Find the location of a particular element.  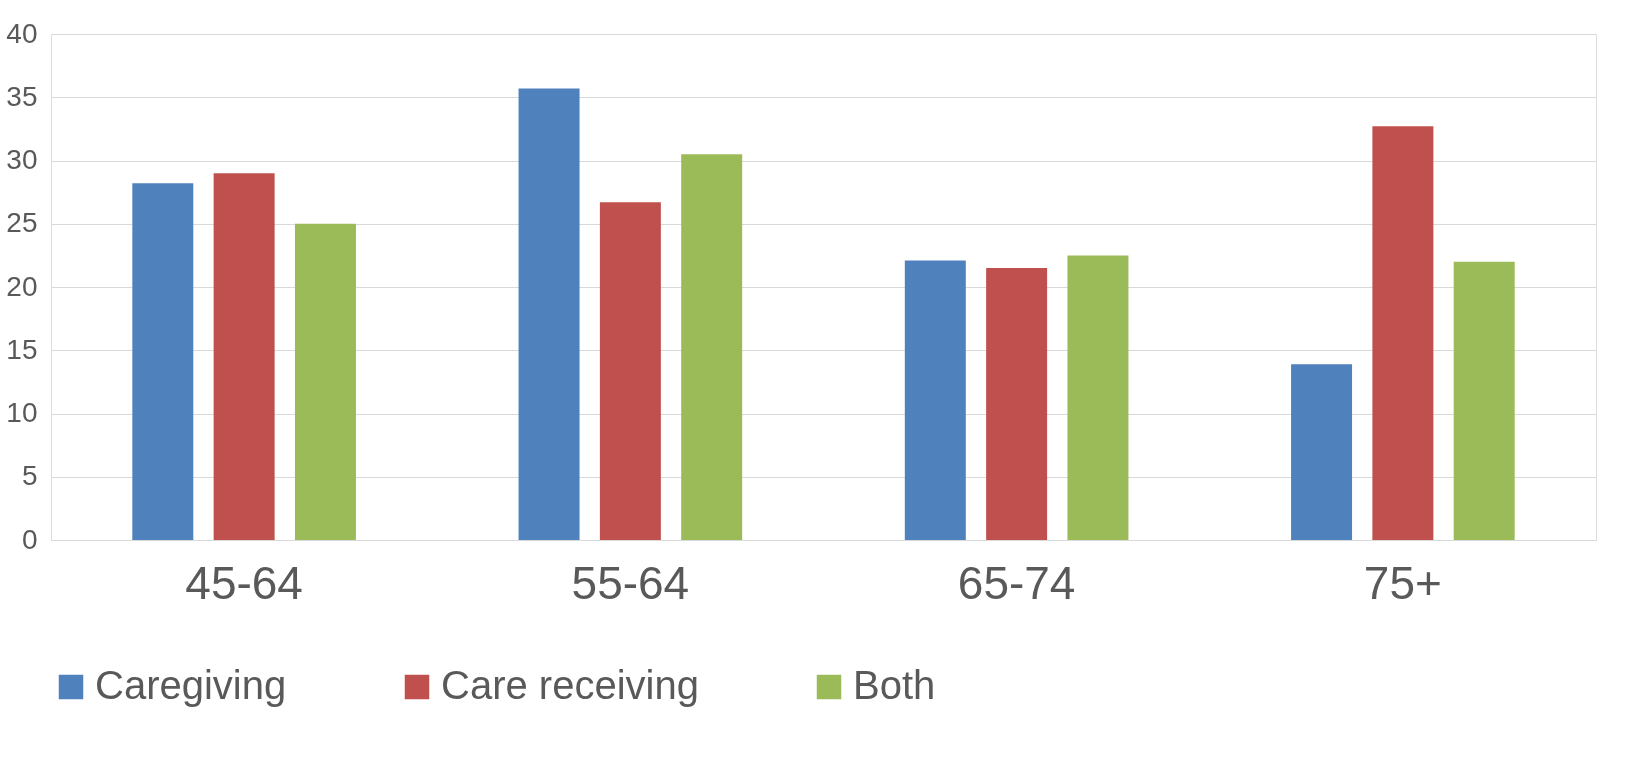

x-tick-label: 75+ is located at coordinates (1402, 582).